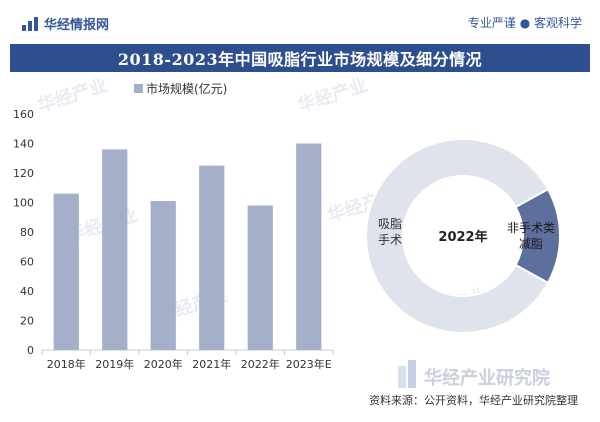 The width and height of the screenshot is (600, 422). I want to click on y-tick-label: 160, so click(23, 114).